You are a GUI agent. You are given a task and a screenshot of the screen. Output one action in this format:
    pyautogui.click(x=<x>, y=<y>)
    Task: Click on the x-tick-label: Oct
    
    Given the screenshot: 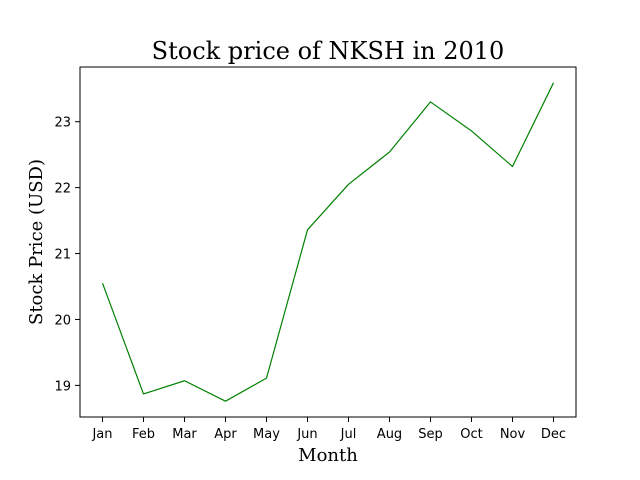 What is the action you would take?
    pyautogui.click(x=471, y=434)
    